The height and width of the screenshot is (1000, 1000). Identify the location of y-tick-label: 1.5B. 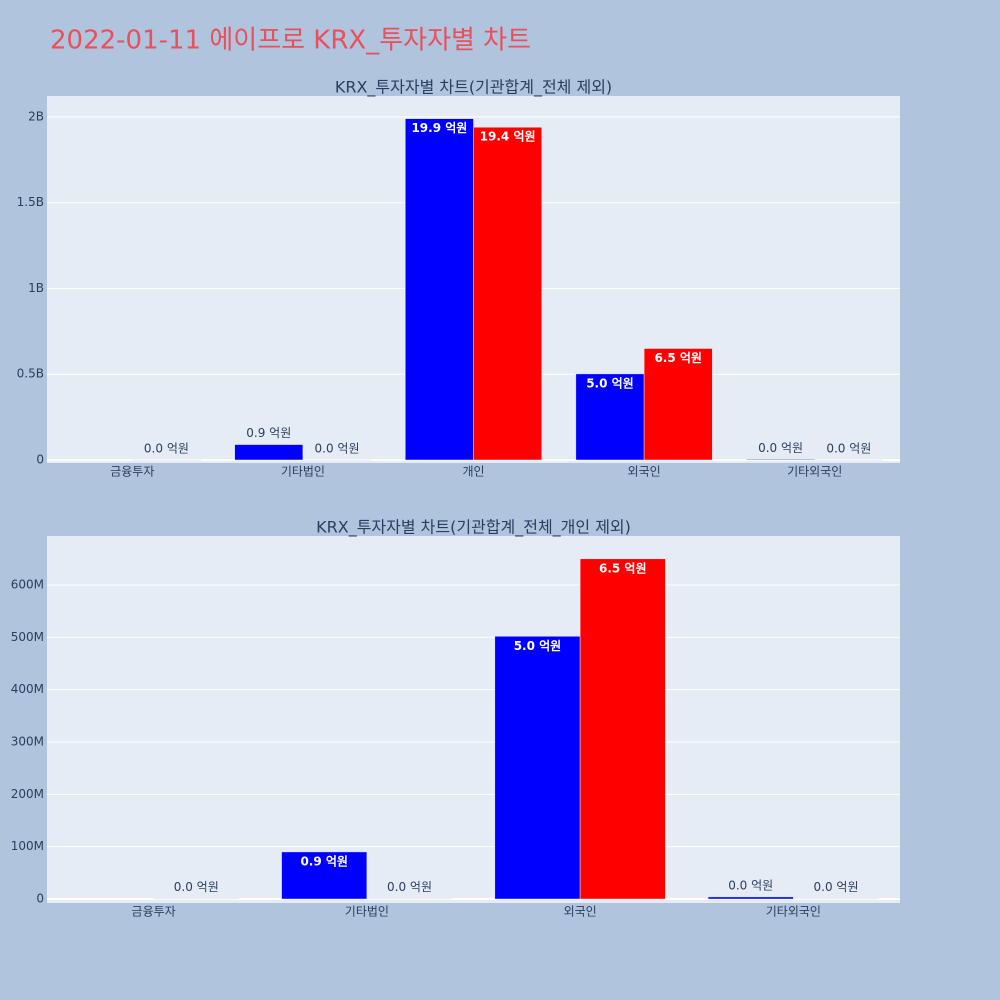
(30, 202).